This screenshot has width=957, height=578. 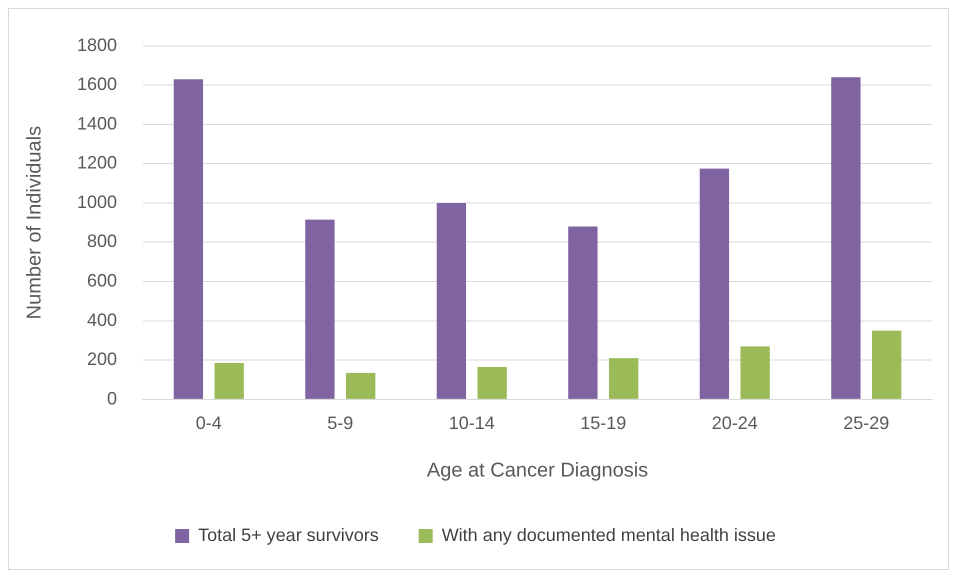 What do you see at coordinates (97, 123) in the screenshot?
I see `y-tick-label: 1400` at bounding box center [97, 123].